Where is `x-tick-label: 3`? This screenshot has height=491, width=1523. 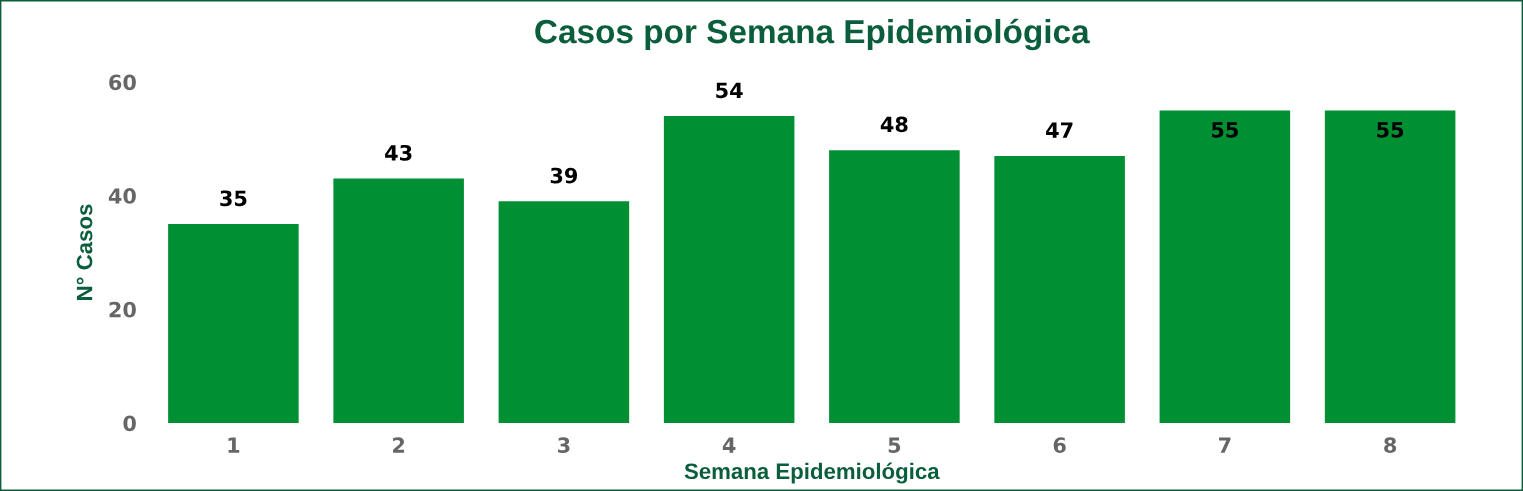 x-tick-label: 3 is located at coordinates (564, 445).